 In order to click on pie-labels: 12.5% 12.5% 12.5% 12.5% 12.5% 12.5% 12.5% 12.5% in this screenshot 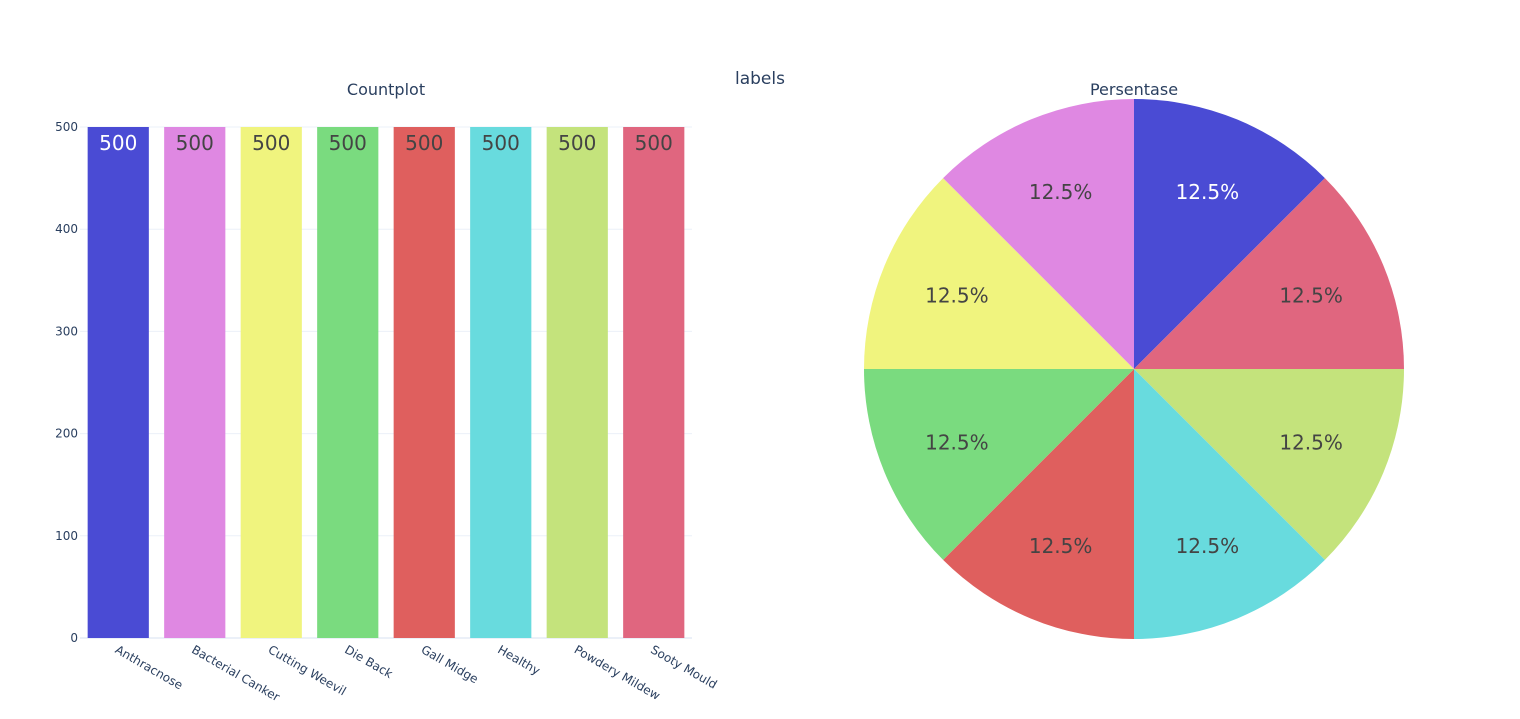, I will do `click(1134, 369)`.